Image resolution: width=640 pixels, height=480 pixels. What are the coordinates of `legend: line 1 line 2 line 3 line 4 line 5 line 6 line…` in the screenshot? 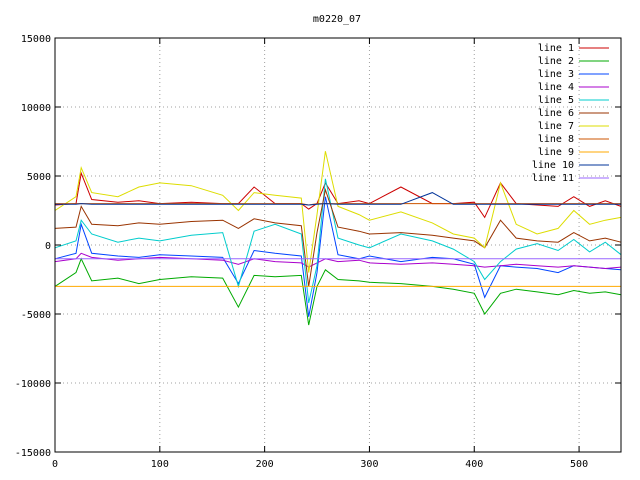 It's located at (570, 113).